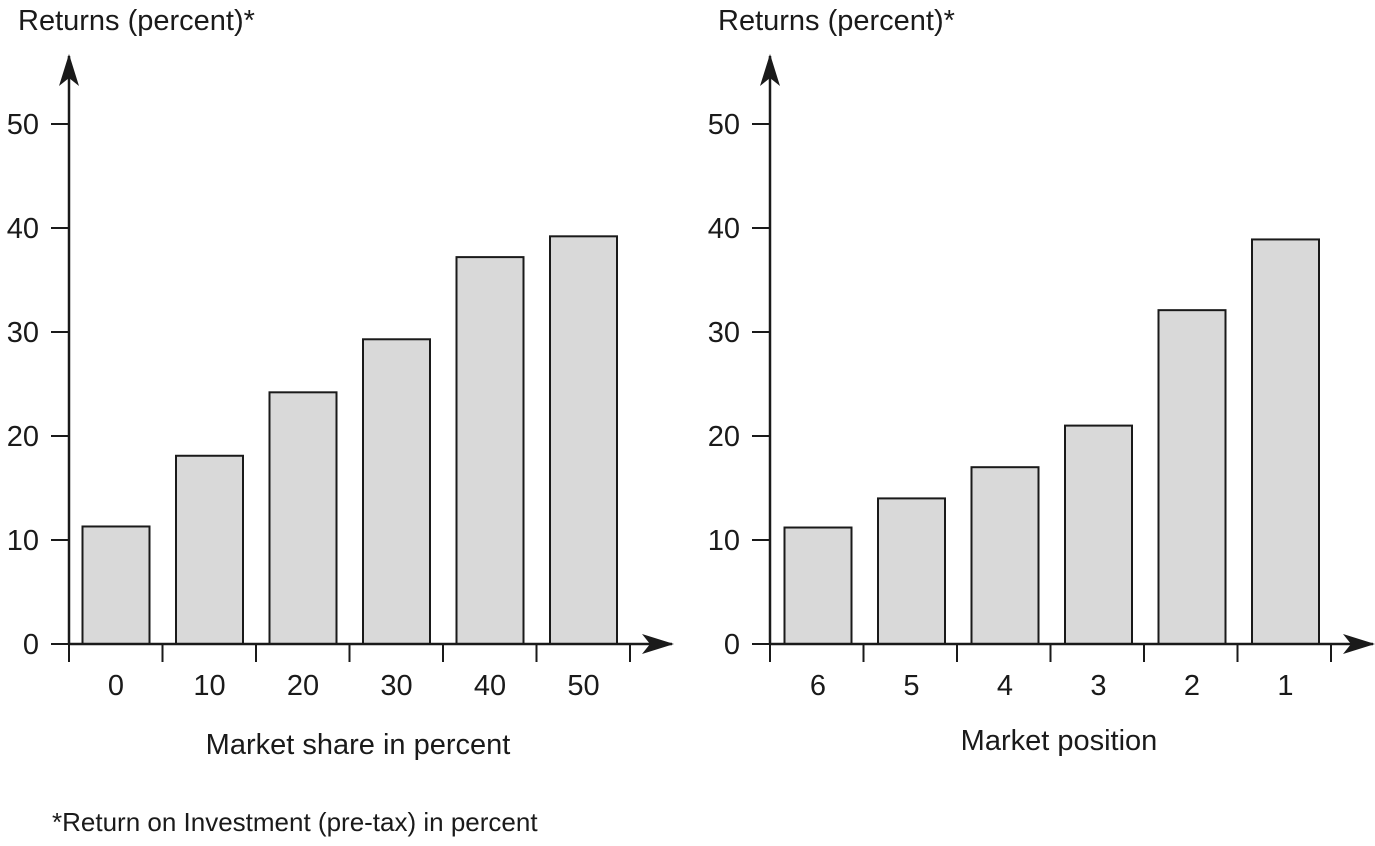  I want to click on x-tick-label-6: 6, so click(818, 686).